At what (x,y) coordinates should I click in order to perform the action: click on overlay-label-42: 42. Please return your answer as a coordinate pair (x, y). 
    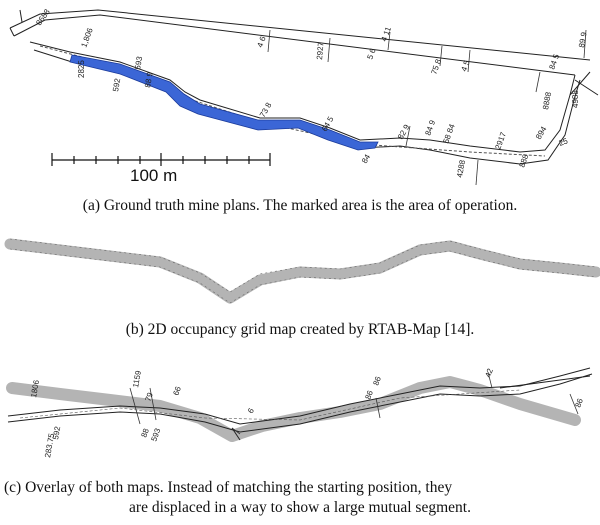
    Looking at the image, I should click on (489, 373).